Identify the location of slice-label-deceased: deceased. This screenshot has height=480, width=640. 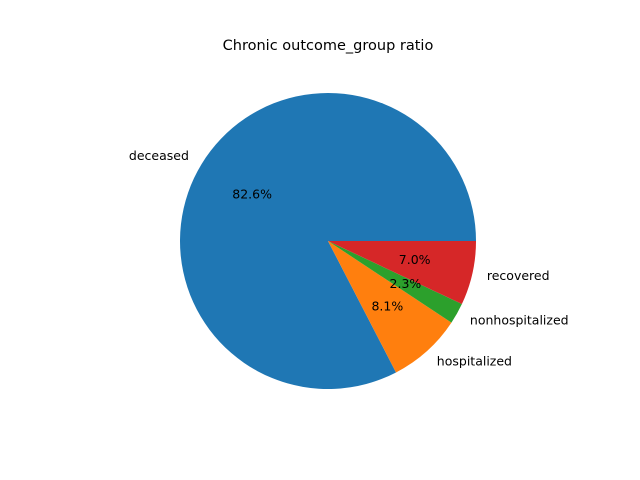
(159, 155).